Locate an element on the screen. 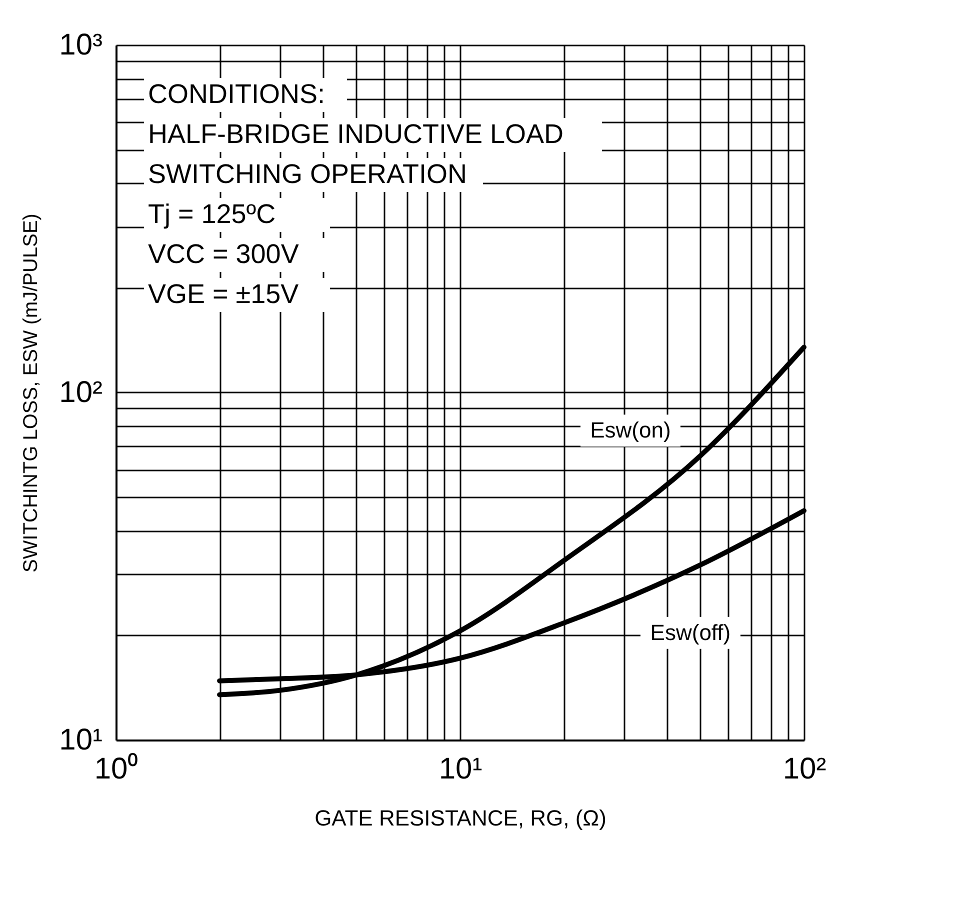 This screenshot has width=974, height=898. annotation: VCC = 300V is located at coordinates (223, 254).